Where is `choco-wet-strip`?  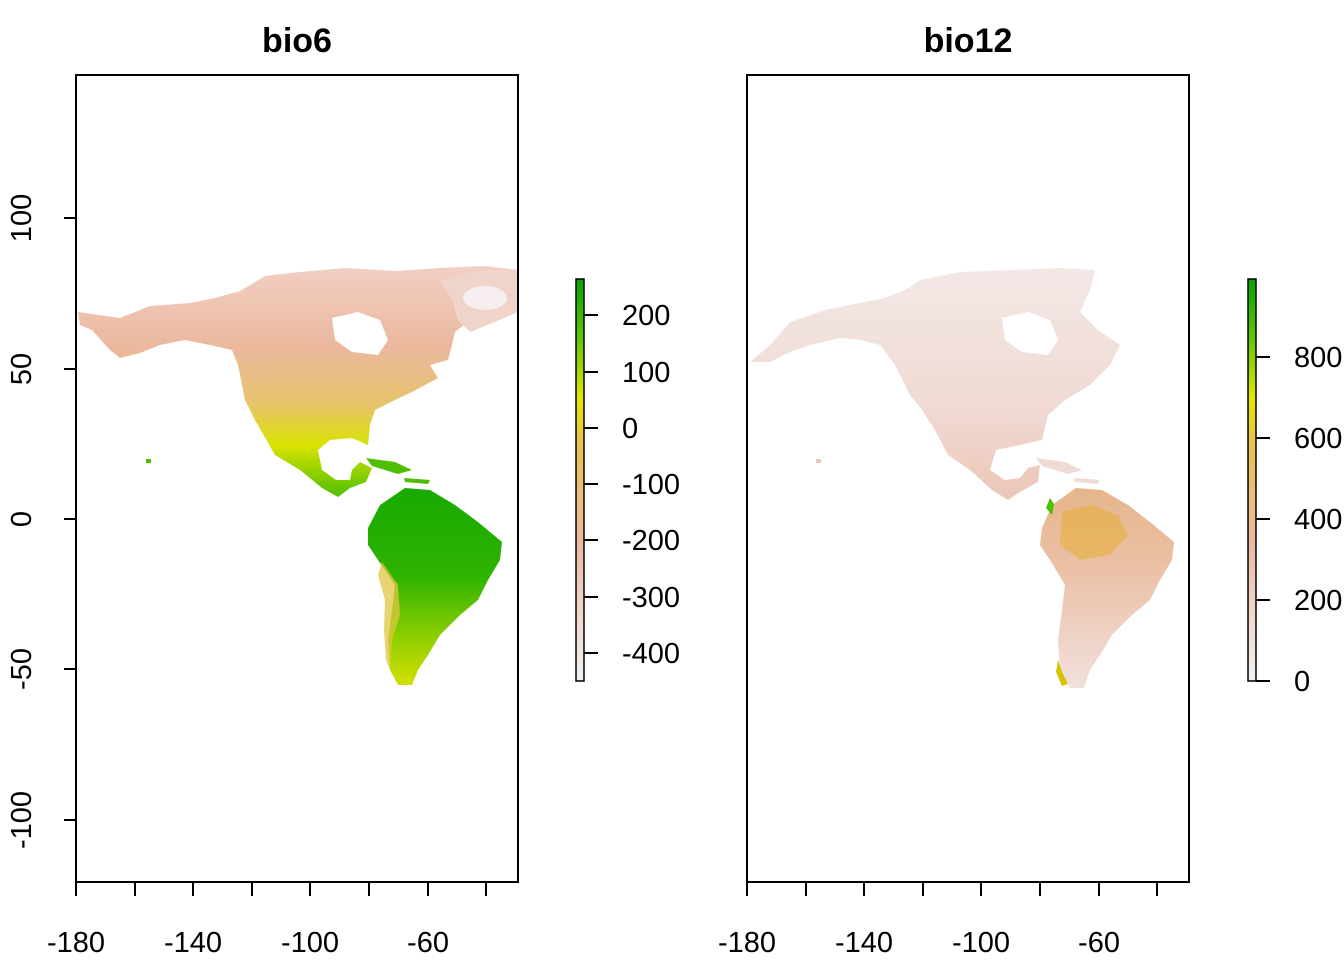 choco-wet-strip is located at coordinates (1050, 506).